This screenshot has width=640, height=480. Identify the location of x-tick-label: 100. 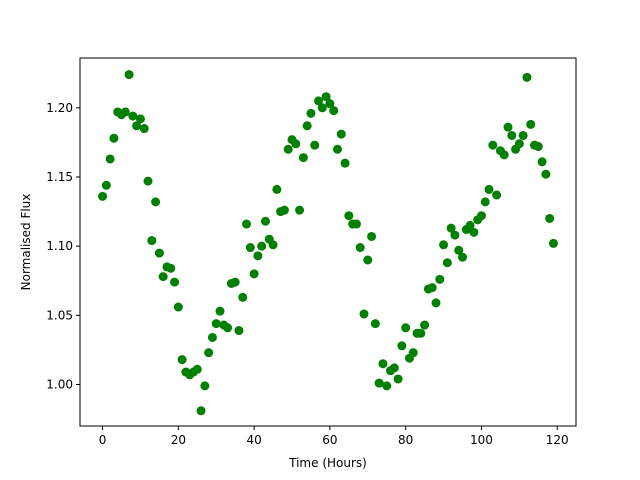
(481, 440).